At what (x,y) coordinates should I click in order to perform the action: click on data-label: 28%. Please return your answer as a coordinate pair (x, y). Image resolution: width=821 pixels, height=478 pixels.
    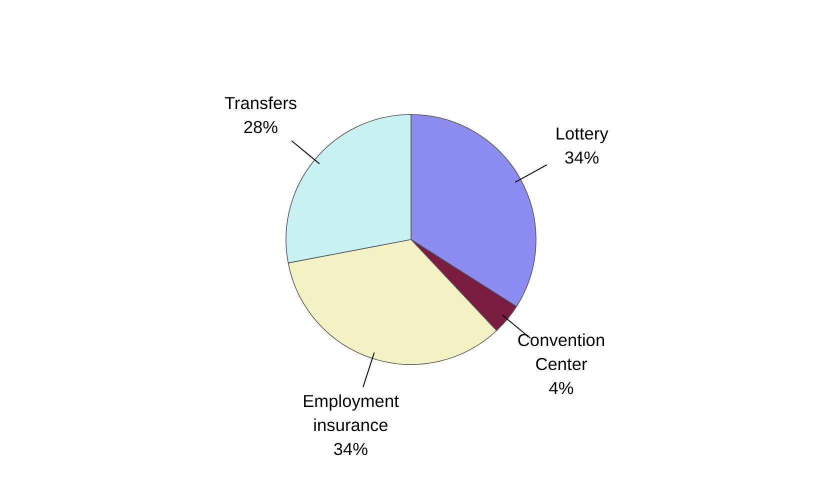
    Looking at the image, I should click on (260, 127).